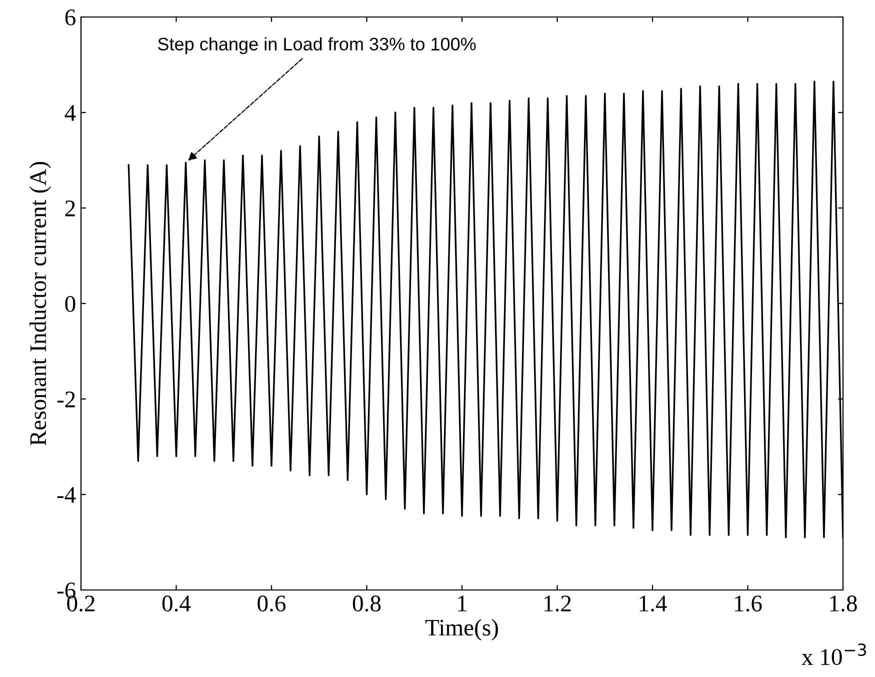 The width and height of the screenshot is (875, 677). I want to click on x-tick-label: 0.8, so click(366, 604).